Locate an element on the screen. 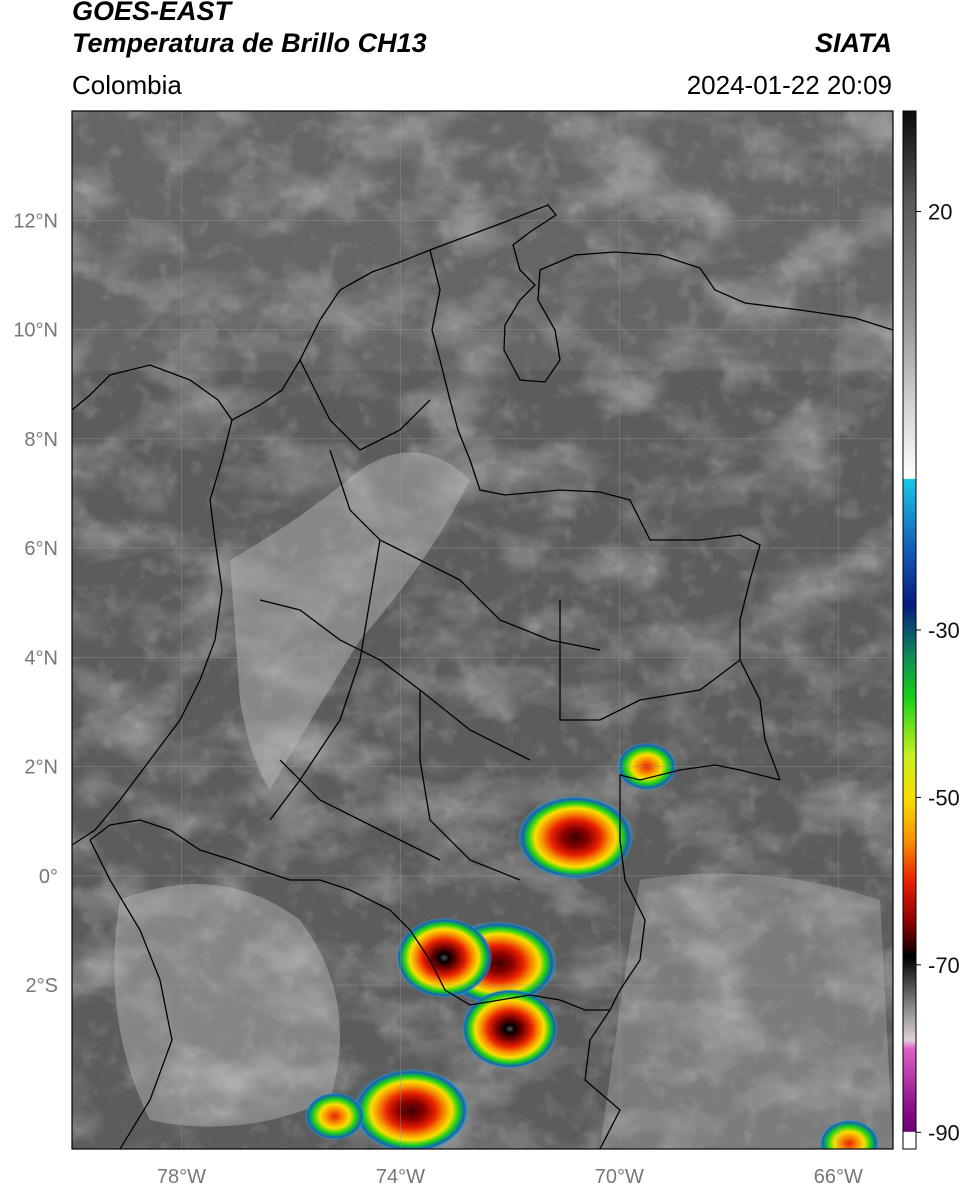  colorbar-gradient is located at coordinates (909, 630).